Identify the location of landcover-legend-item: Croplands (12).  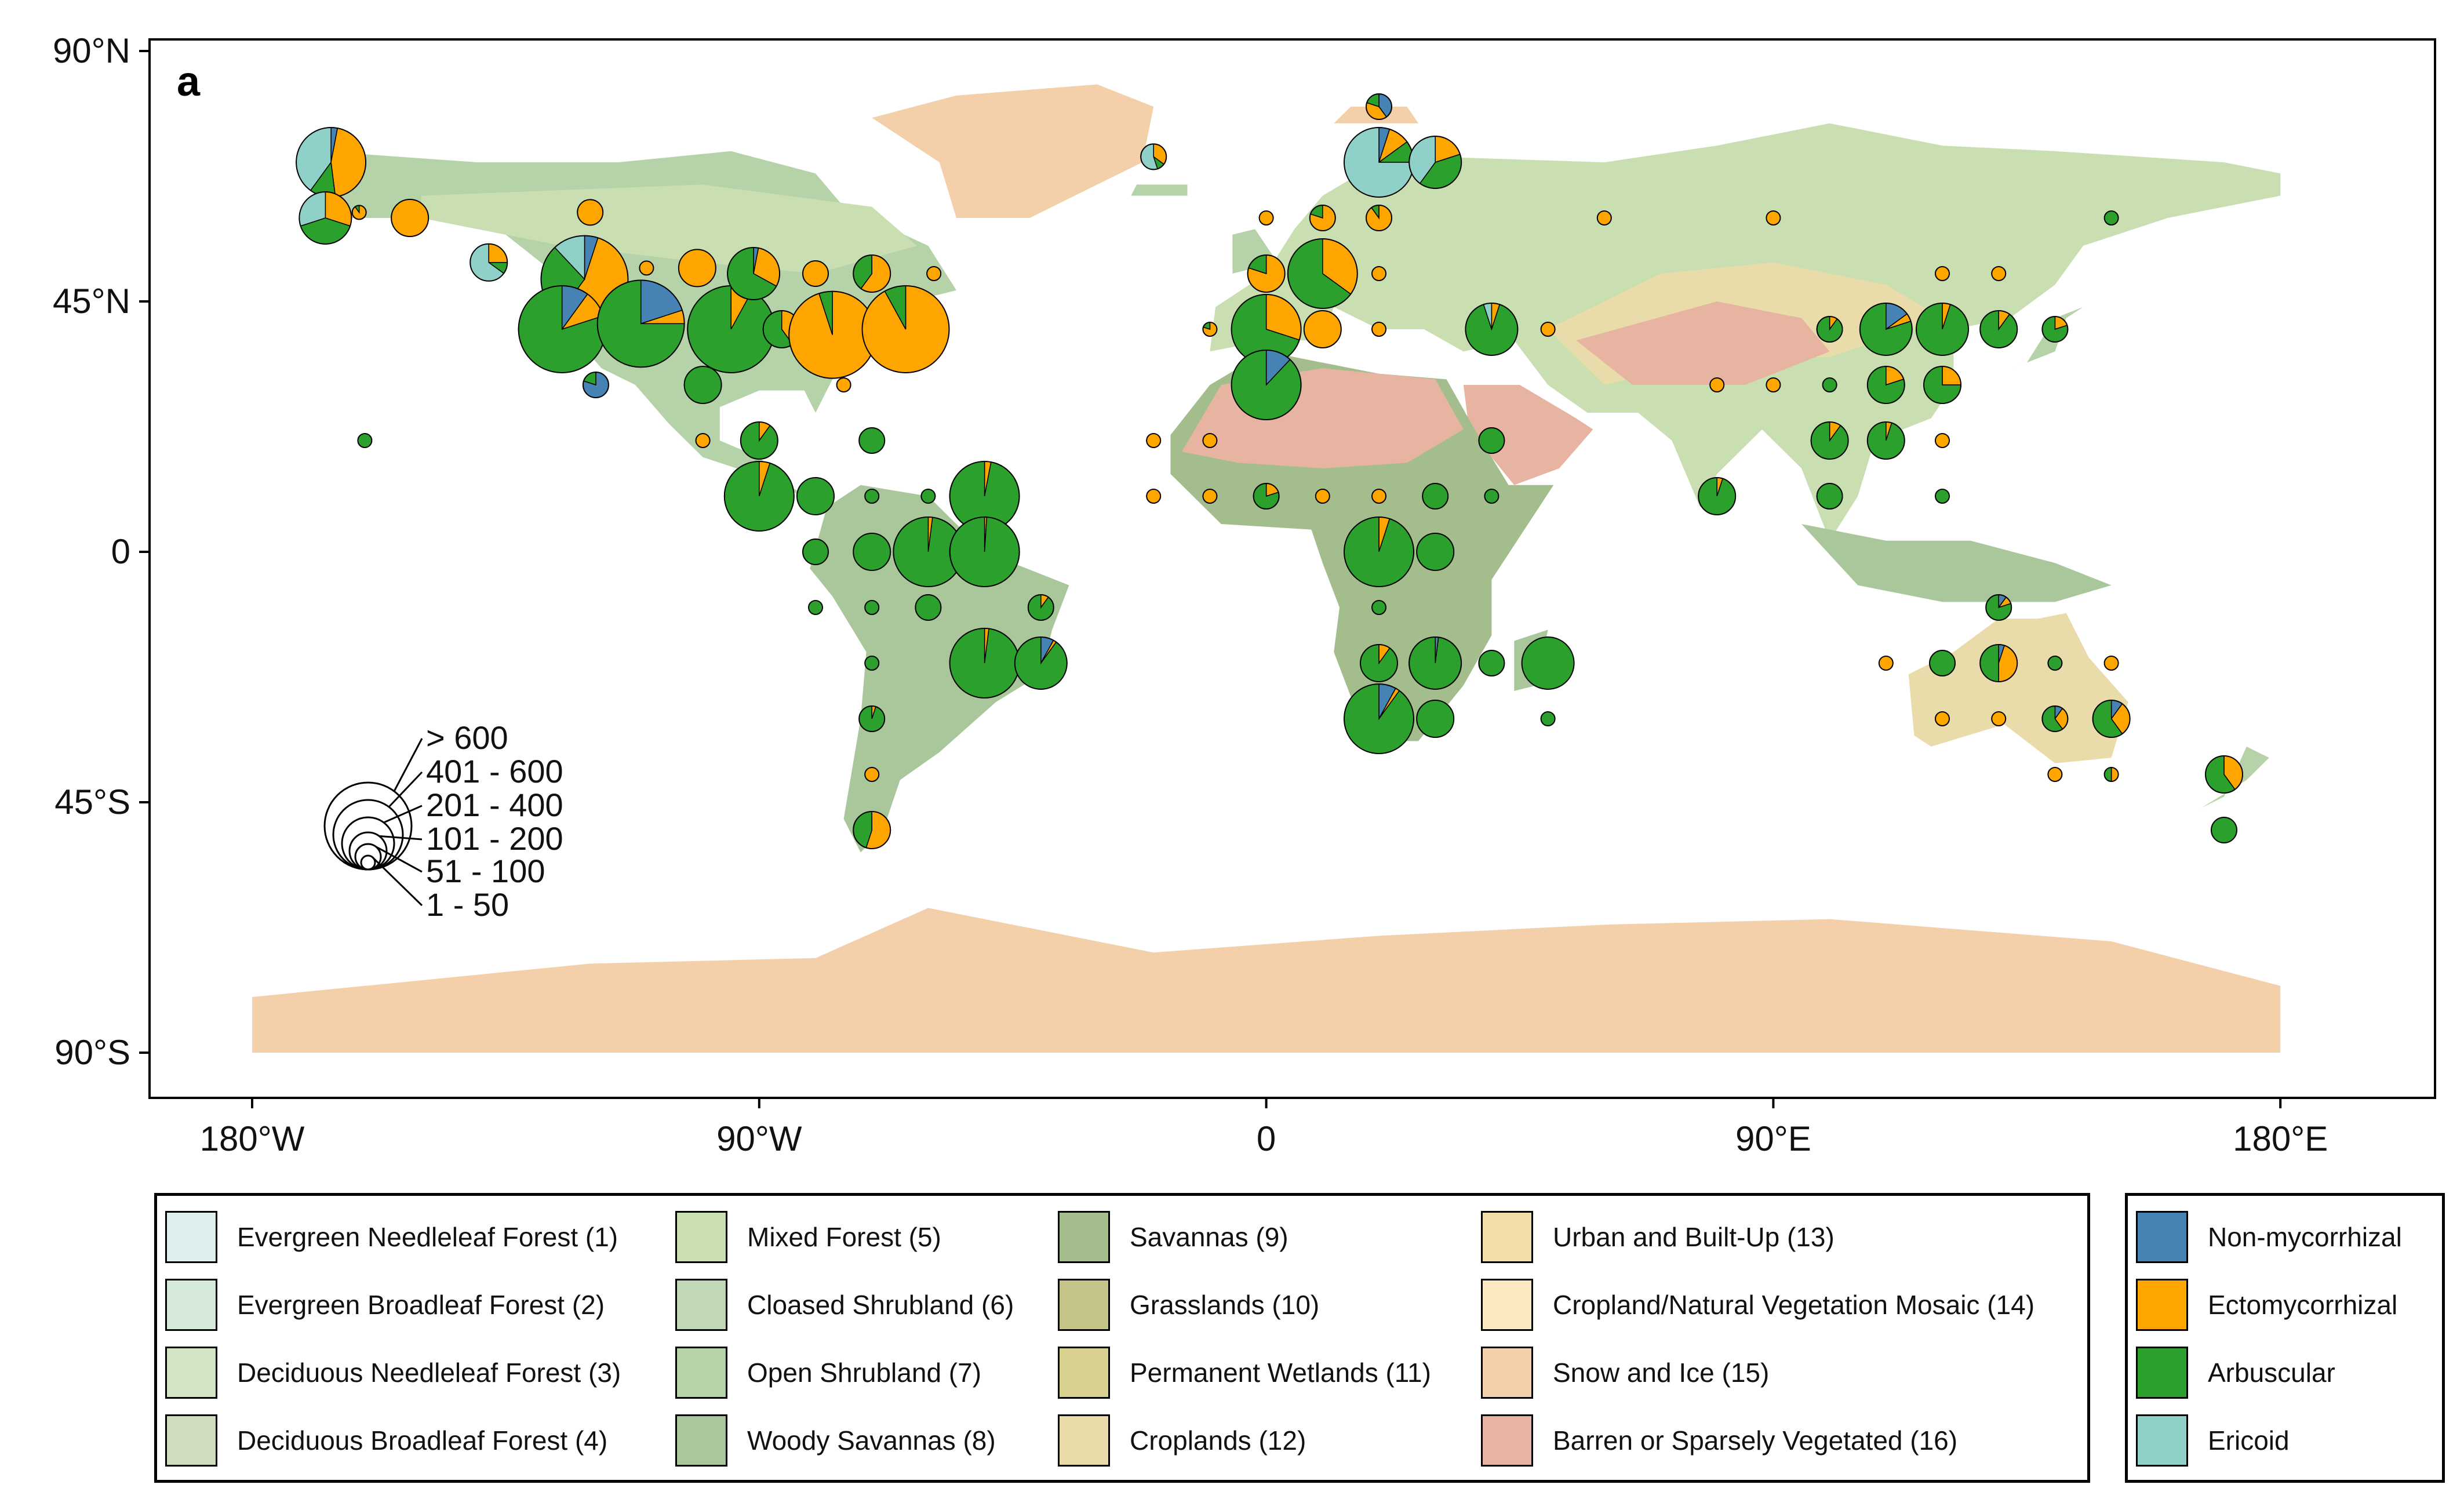
(1269, 1440).